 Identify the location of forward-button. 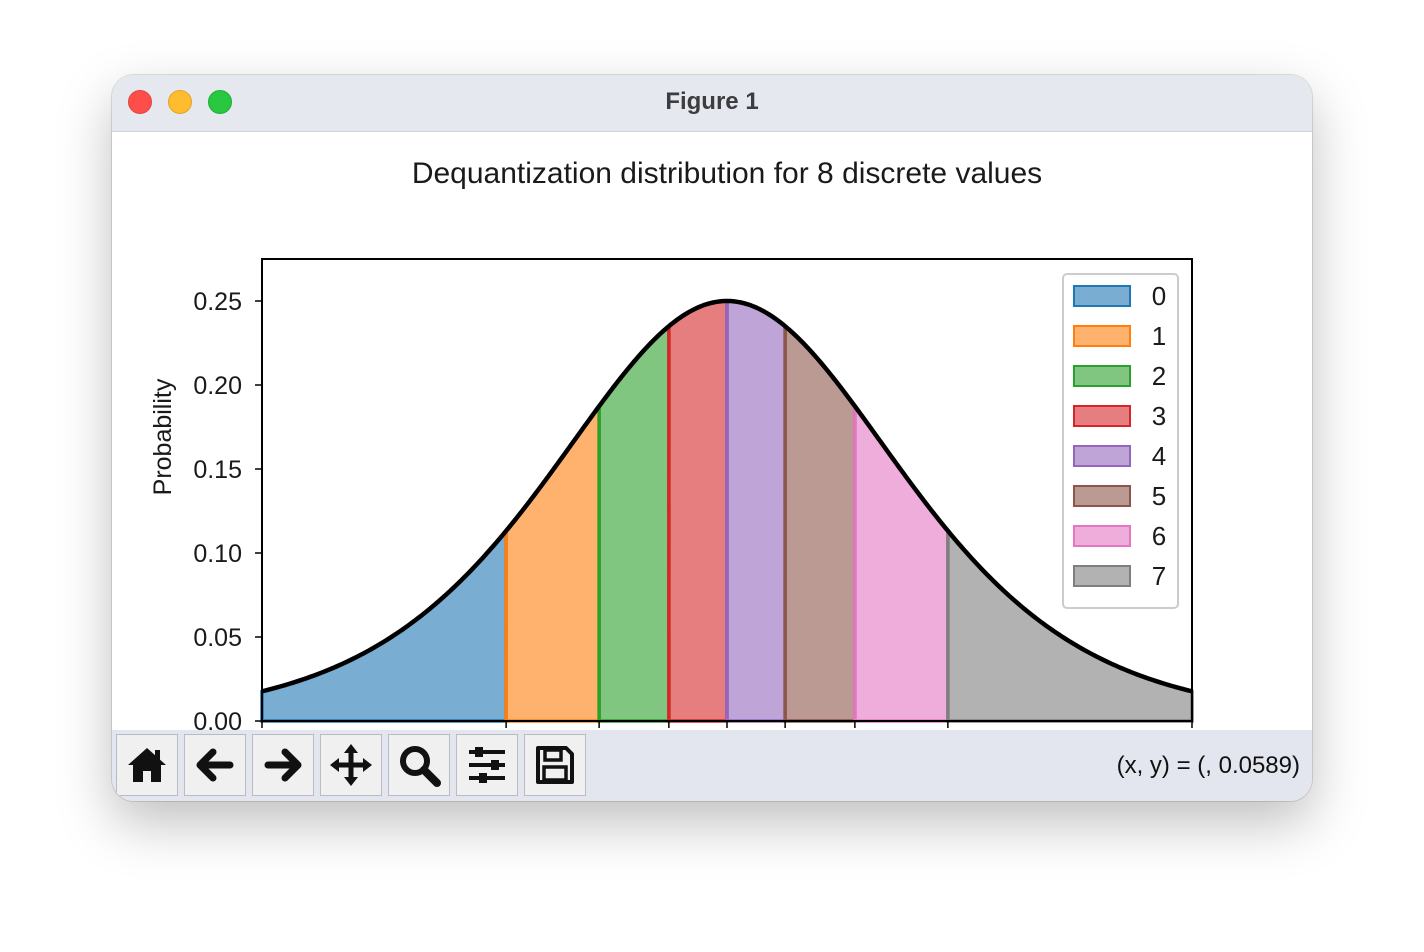
(283, 765).